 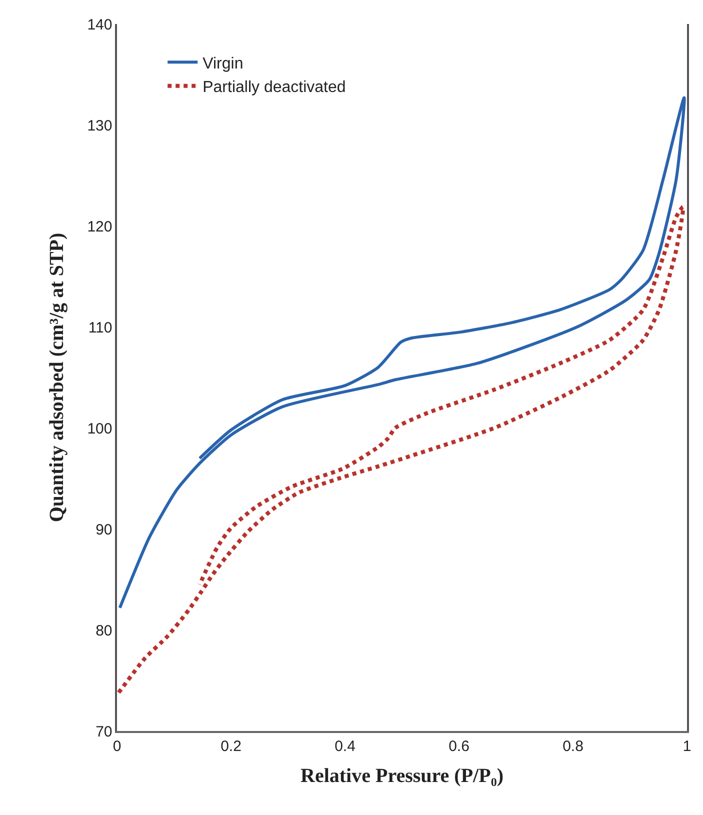 I want to click on y-tick-label: 80, so click(x=104, y=631).